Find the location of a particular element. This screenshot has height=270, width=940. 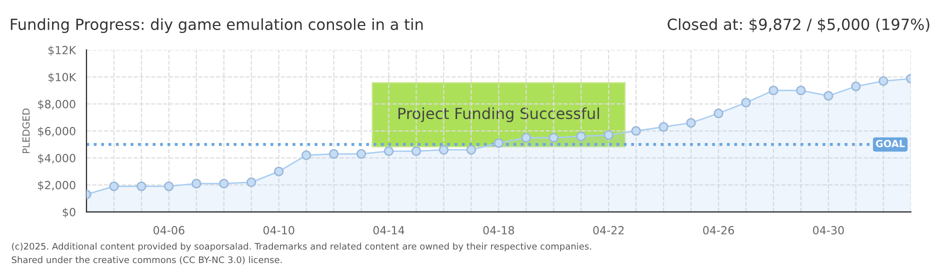

ref-line-label: GOAL is located at coordinates (890, 144).